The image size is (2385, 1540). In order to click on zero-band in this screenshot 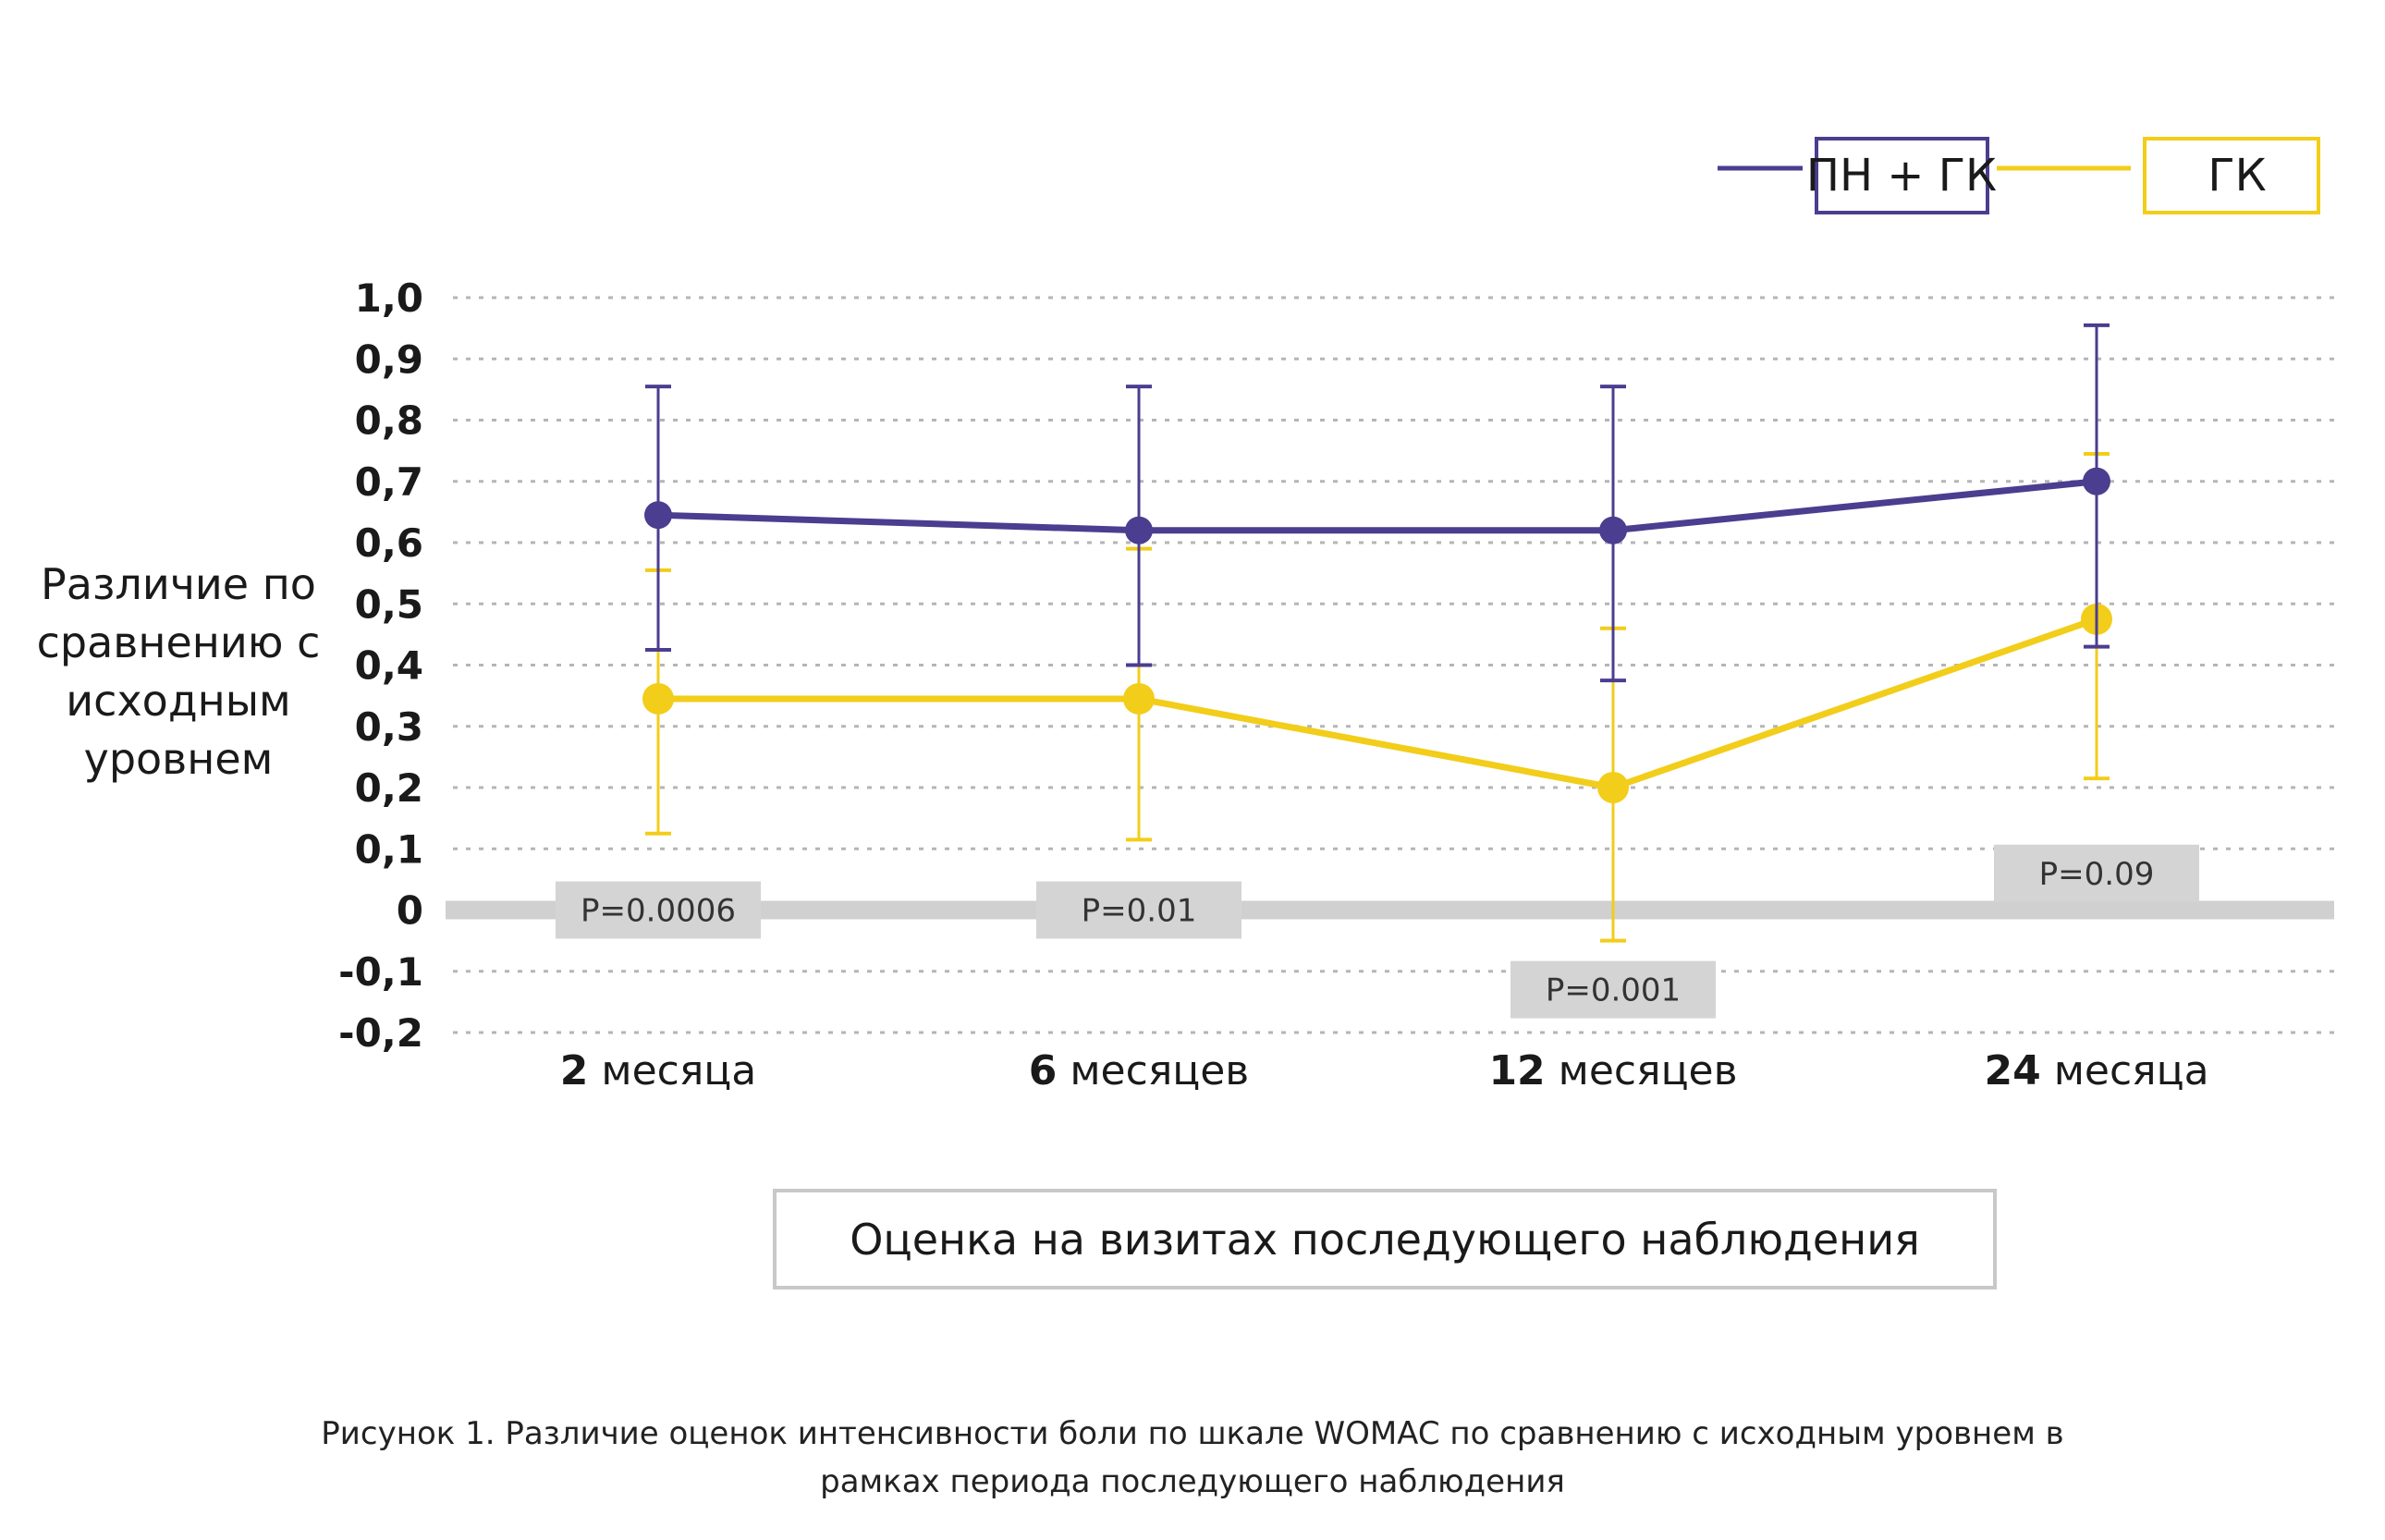, I will do `click(1390, 910)`.